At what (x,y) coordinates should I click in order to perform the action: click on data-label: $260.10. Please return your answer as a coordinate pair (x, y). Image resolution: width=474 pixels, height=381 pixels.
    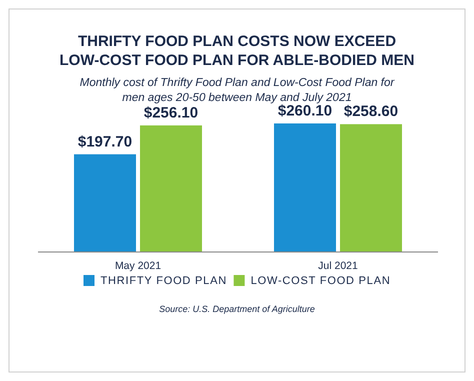
    Looking at the image, I should click on (305, 111).